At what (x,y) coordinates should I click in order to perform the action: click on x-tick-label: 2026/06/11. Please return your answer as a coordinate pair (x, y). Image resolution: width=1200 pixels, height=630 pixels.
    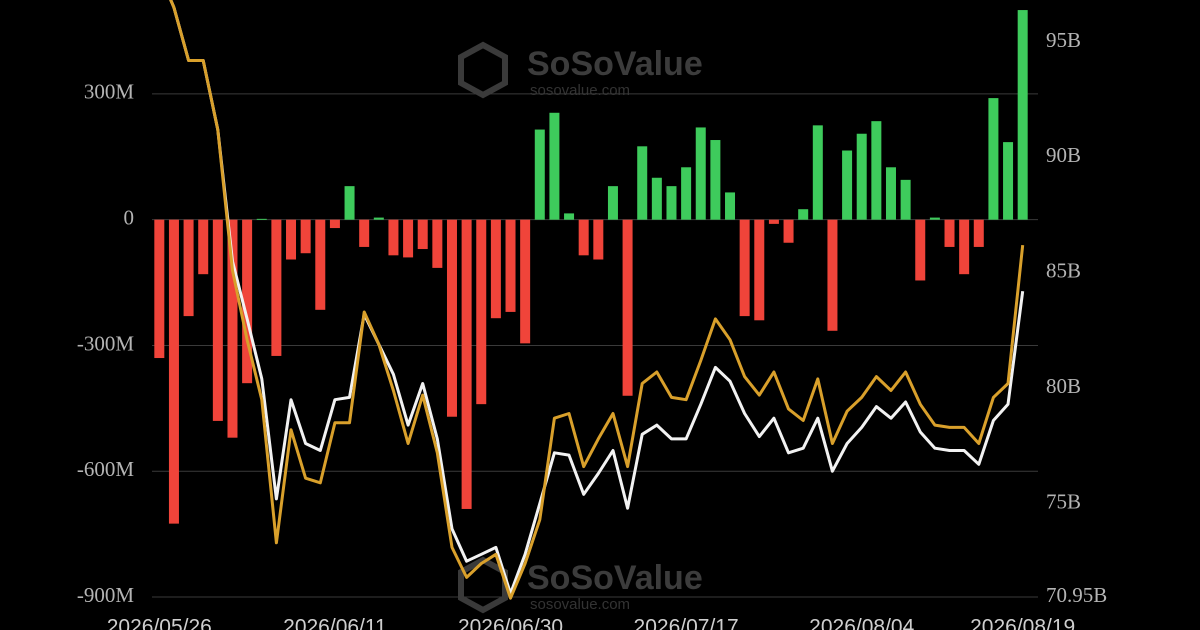
    Looking at the image, I should click on (335, 623).